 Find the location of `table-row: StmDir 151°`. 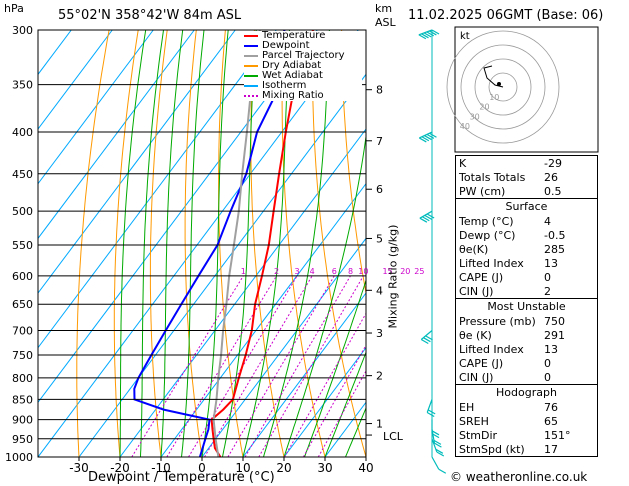

table-row: StmDir 151° is located at coordinates (527, 435).